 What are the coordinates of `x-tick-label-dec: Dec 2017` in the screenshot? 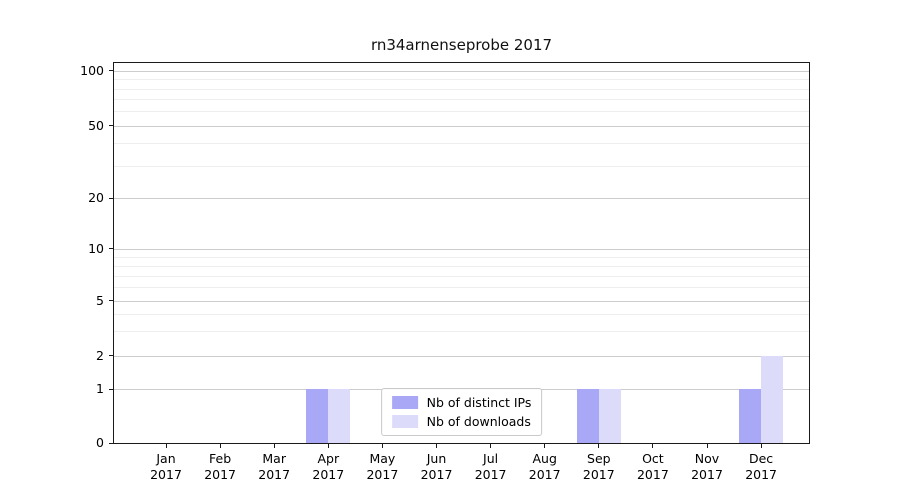 It's located at (761, 467).